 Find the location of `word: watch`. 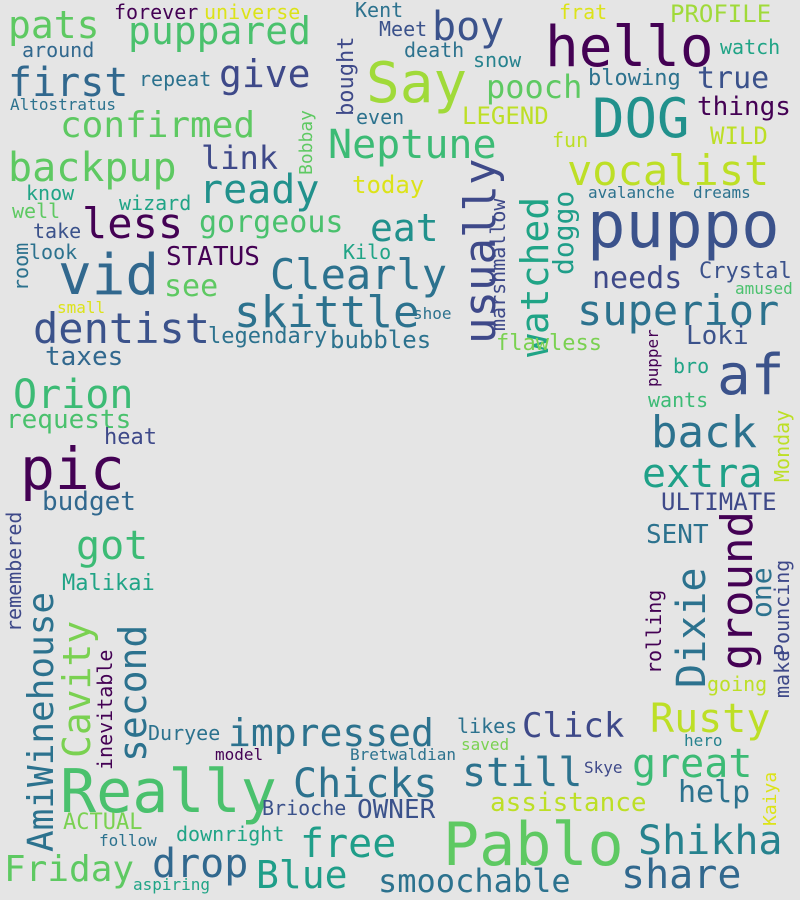

word: watch is located at coordinates (750, 47).